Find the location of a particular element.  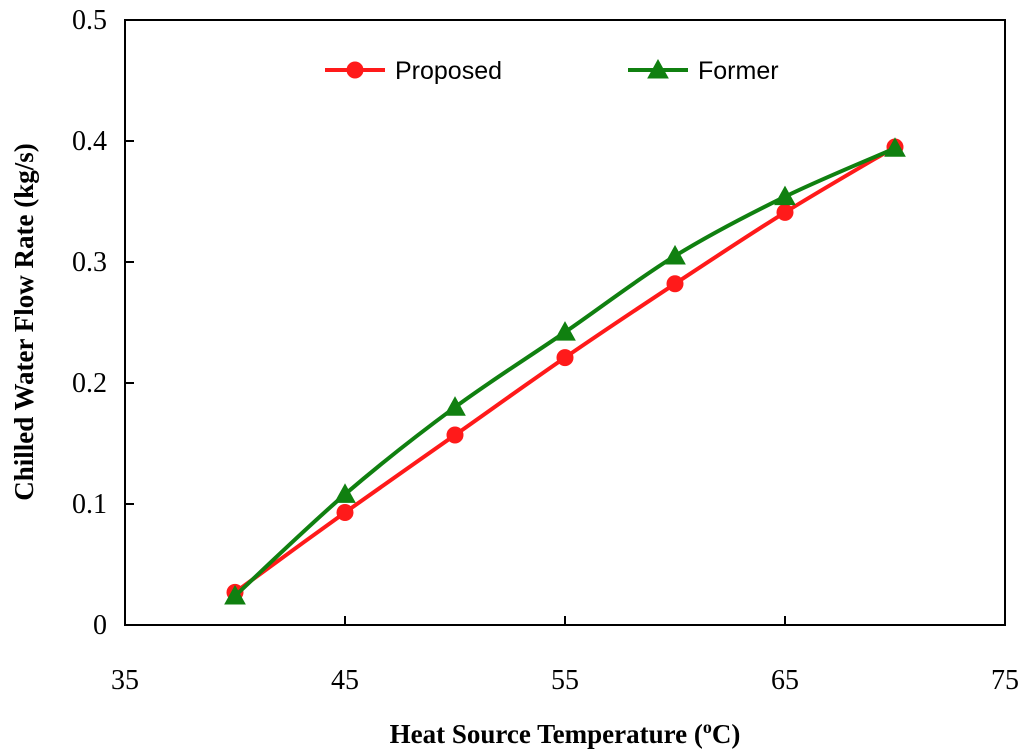

y-tick-label: 0.2 is located at coordinates (89, 383).